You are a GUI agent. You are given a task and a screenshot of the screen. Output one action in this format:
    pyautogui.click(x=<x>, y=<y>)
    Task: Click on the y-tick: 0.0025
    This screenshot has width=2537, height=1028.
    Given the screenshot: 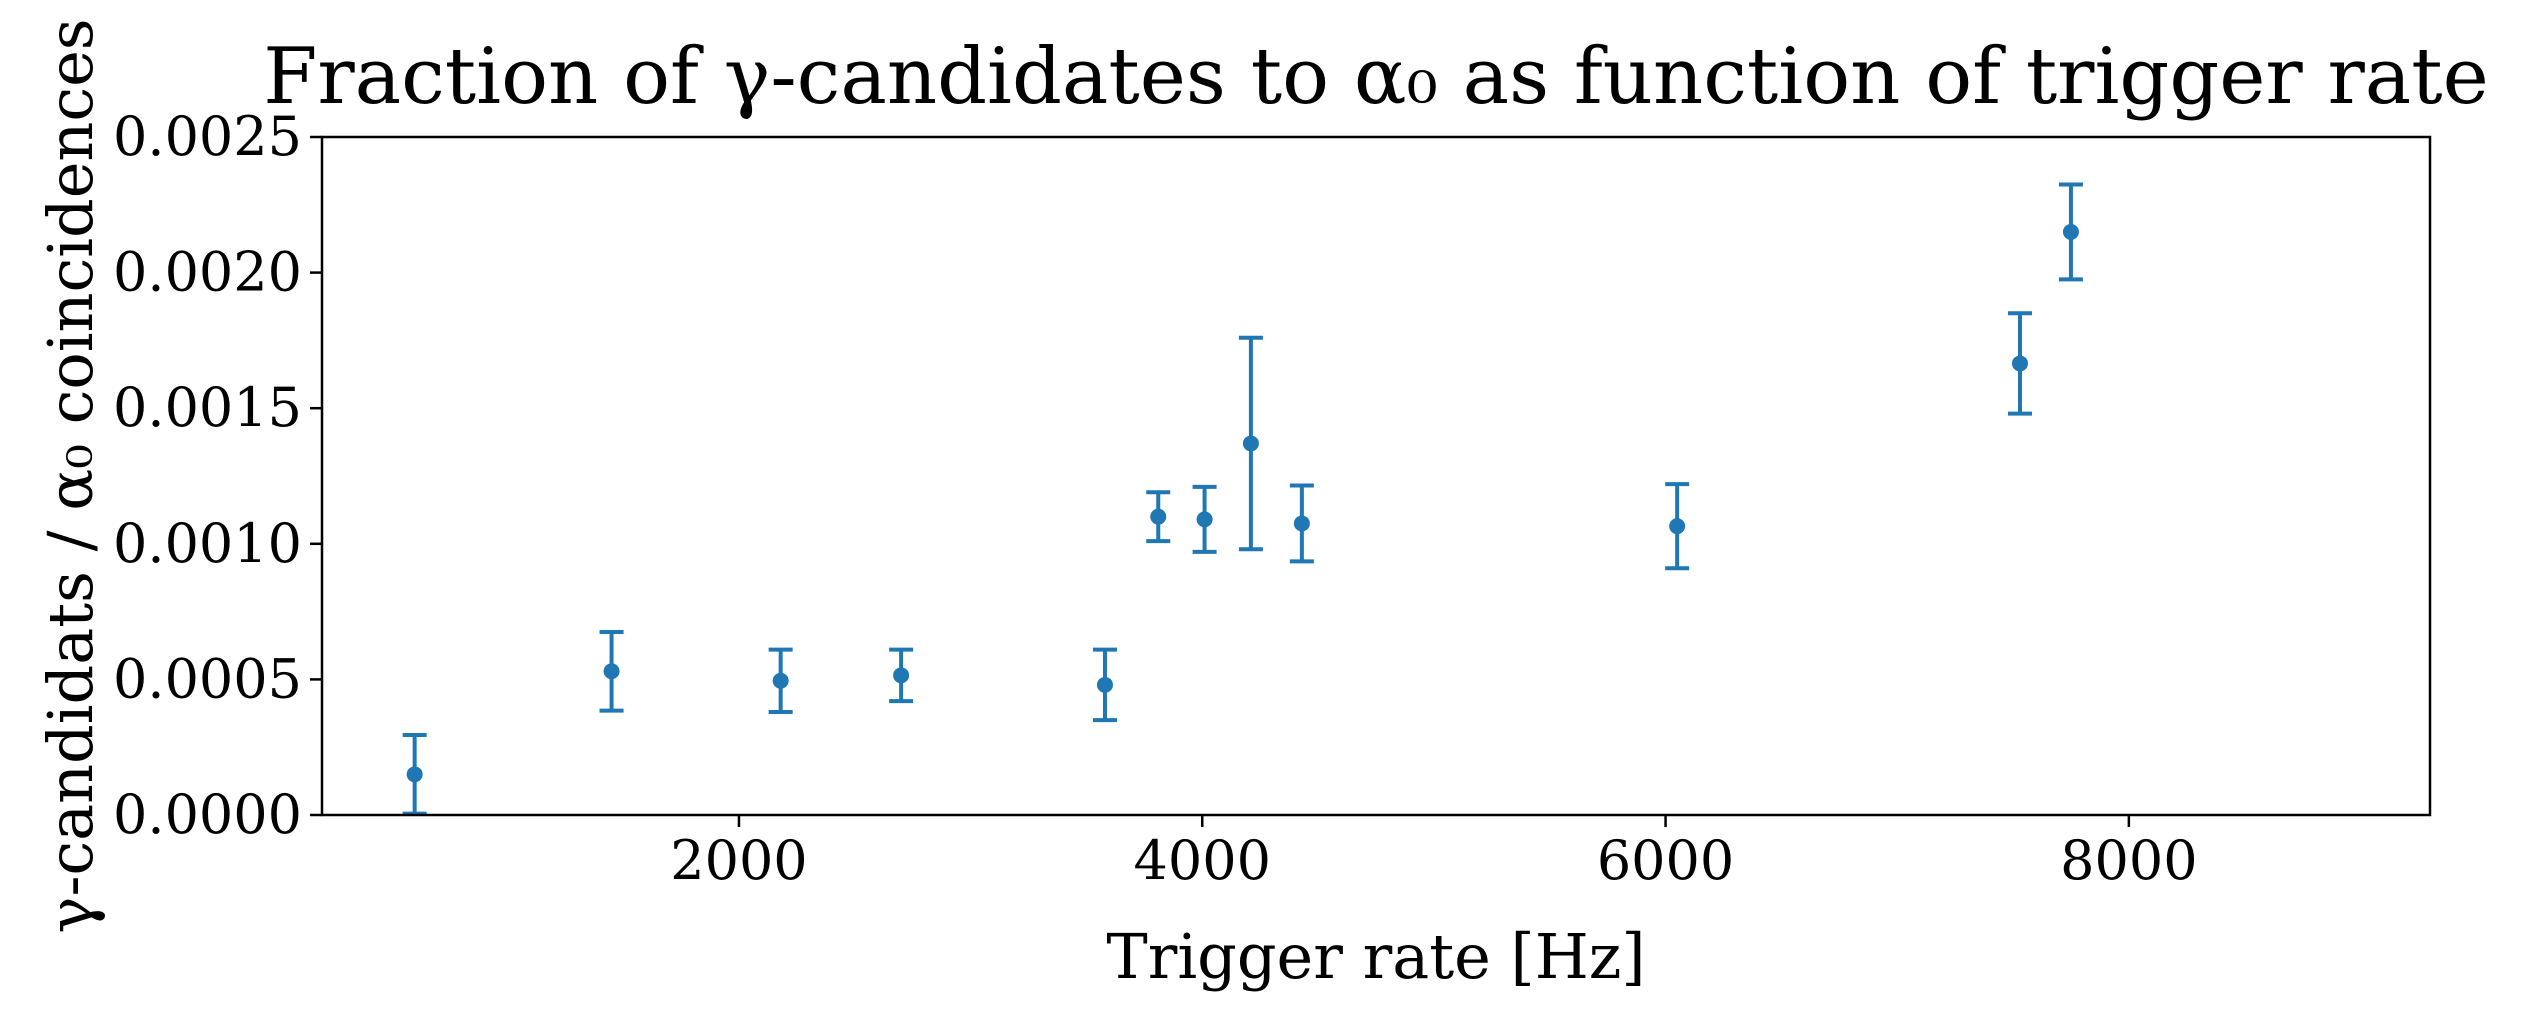 What is the action you would take?
    pyautogui.click(x=217, y=136)
    